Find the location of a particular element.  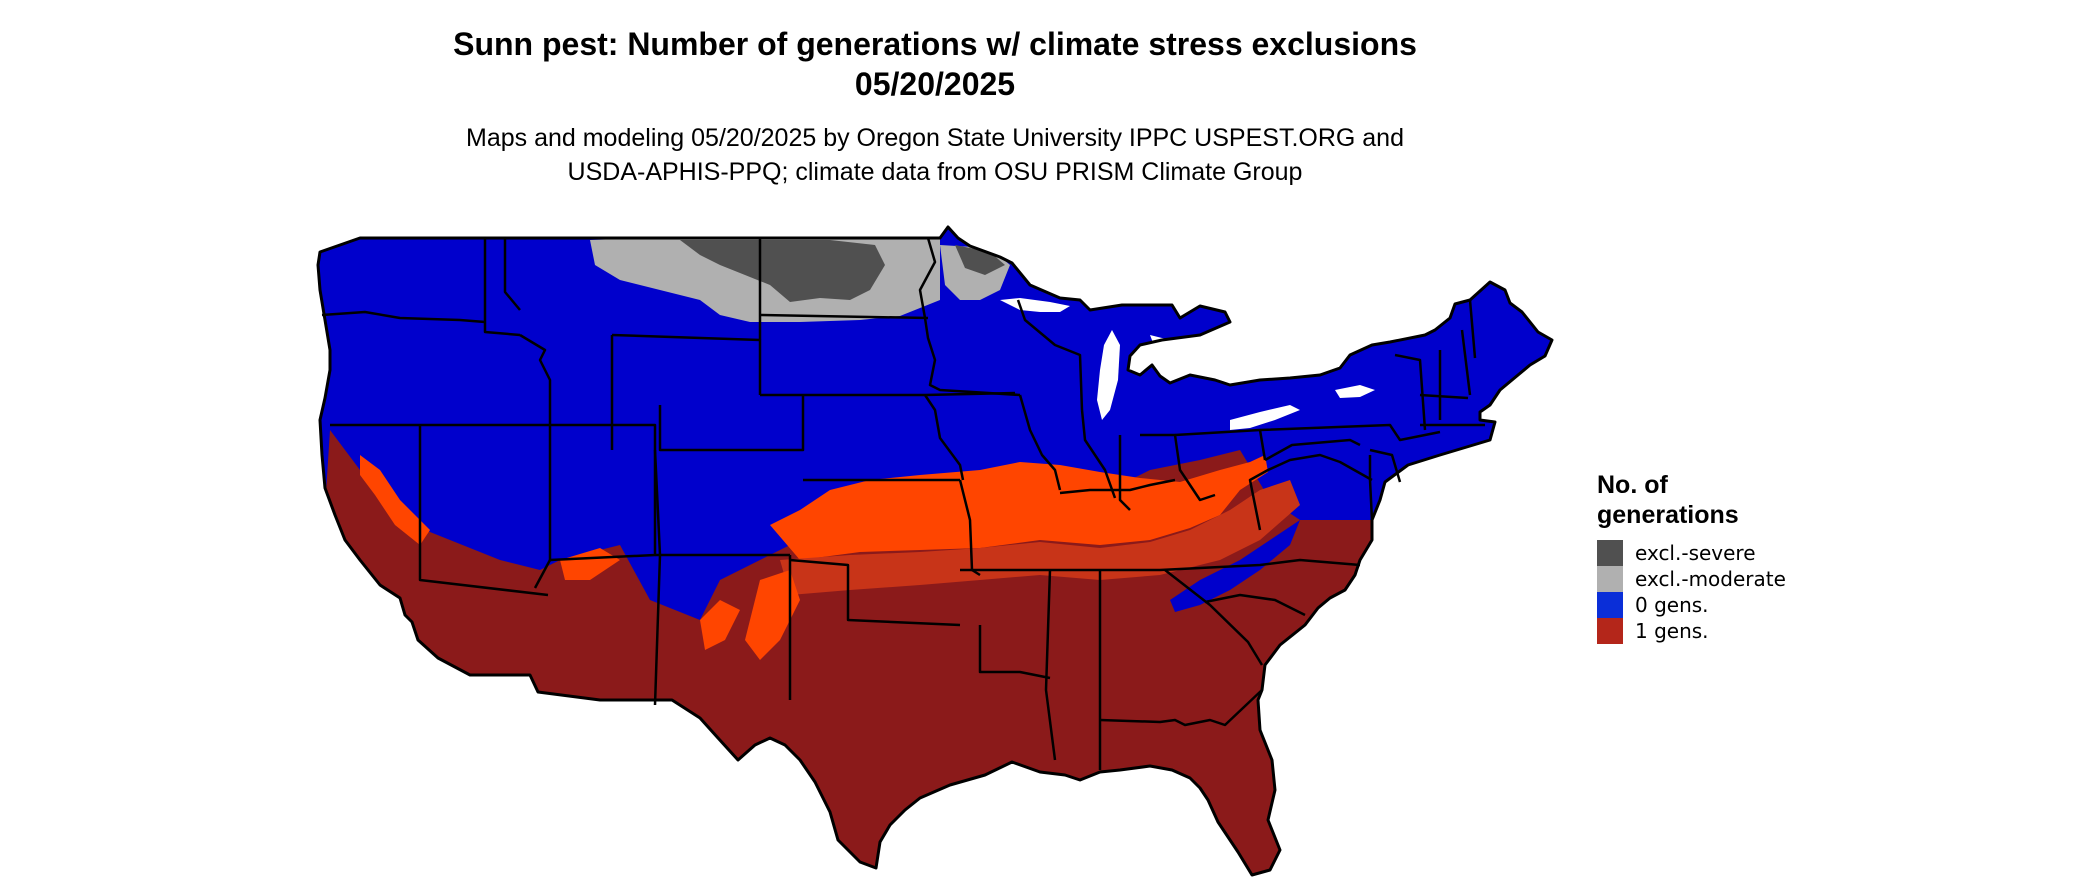

legend-label: excl.-moderate is located at coordinates (1710, 579).